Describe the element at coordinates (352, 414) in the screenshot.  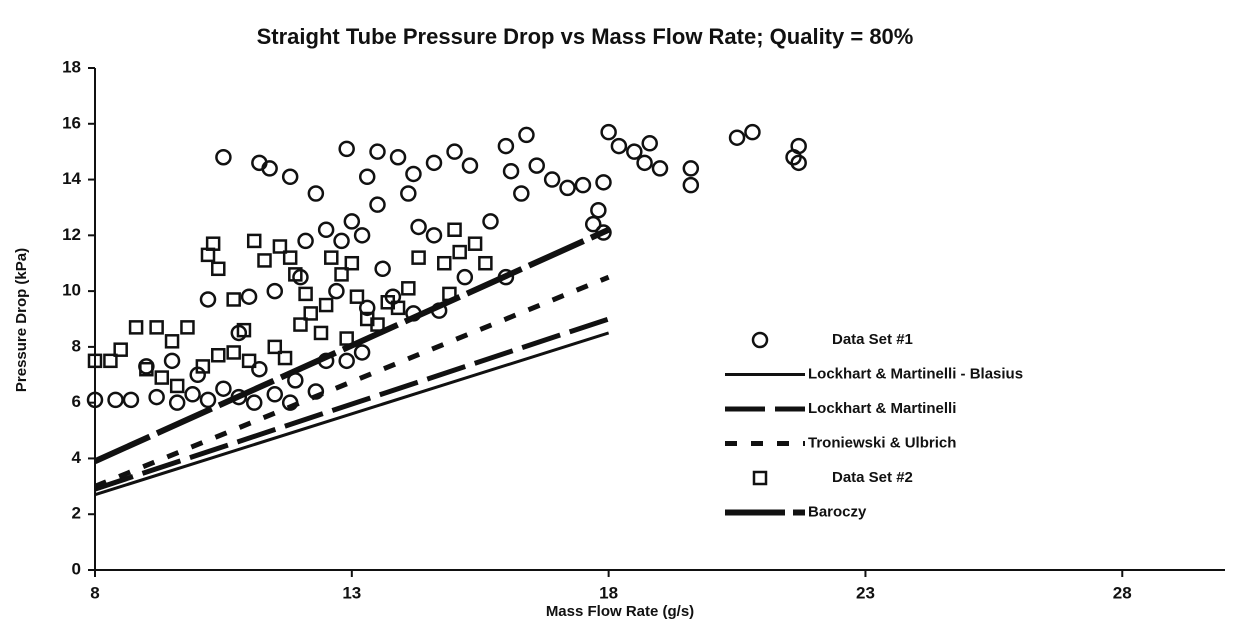
I see `line-series` at that location.